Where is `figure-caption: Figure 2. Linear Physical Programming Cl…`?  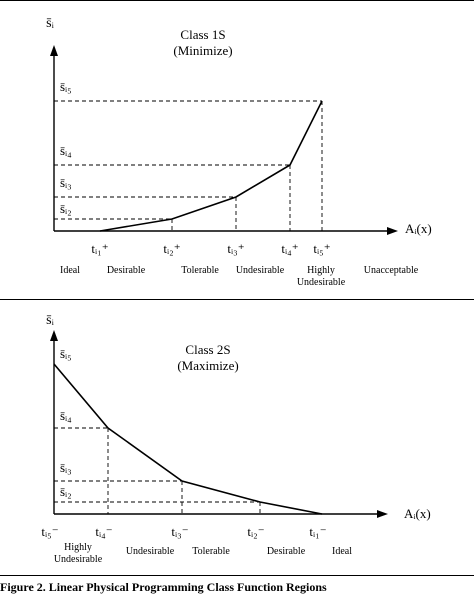 figure-caption: Figure 2. Linear Physical Programming Cl… is located at coordinates (163, 587).